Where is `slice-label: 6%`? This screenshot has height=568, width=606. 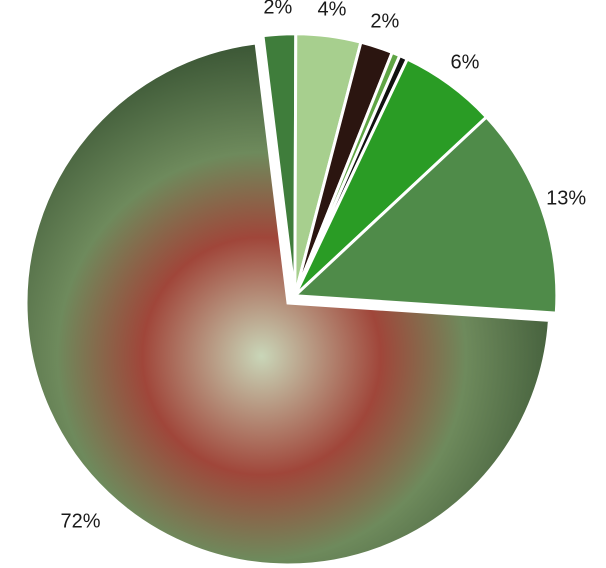
slice-label: 6% is located at coordinates (465, 63).